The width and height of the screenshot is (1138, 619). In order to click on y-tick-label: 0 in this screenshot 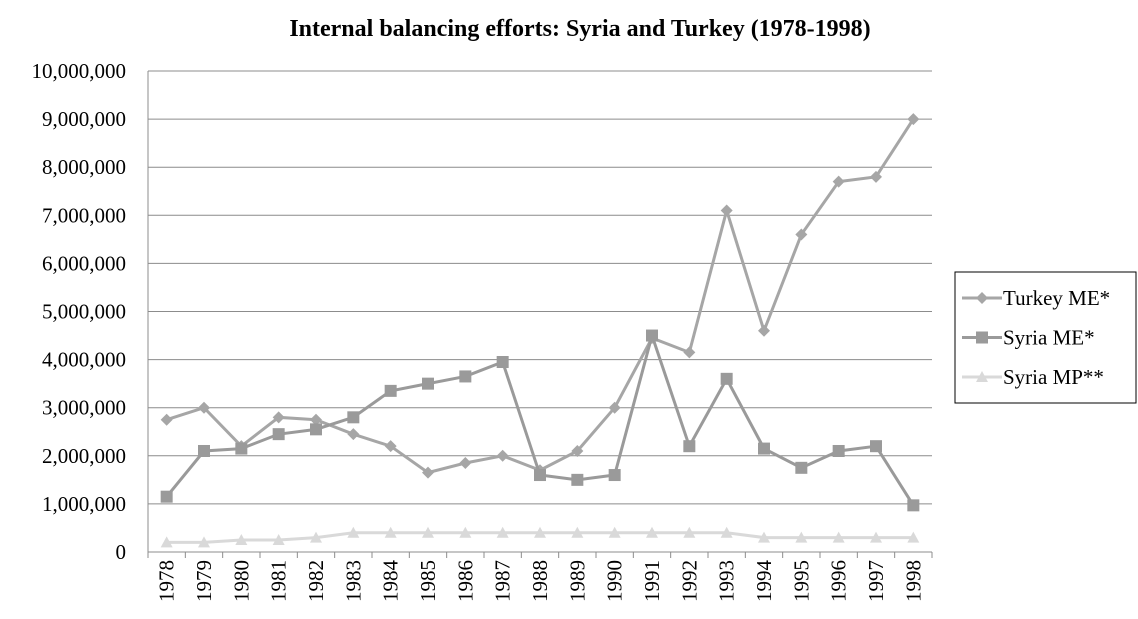, I will do `click(121, 552)`.